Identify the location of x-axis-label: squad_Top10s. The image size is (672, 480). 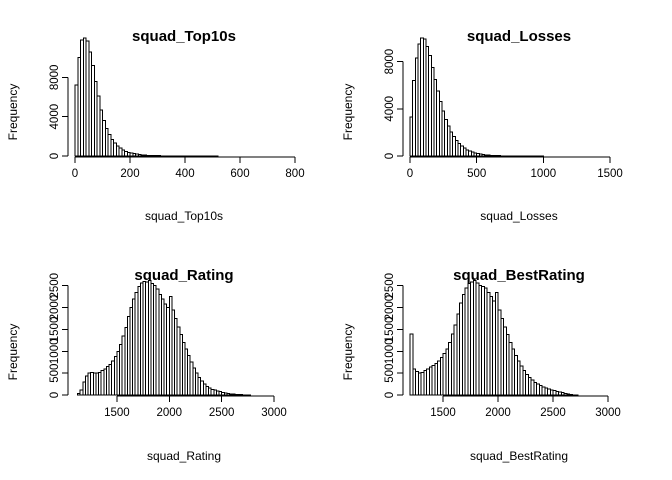
(184, 216).